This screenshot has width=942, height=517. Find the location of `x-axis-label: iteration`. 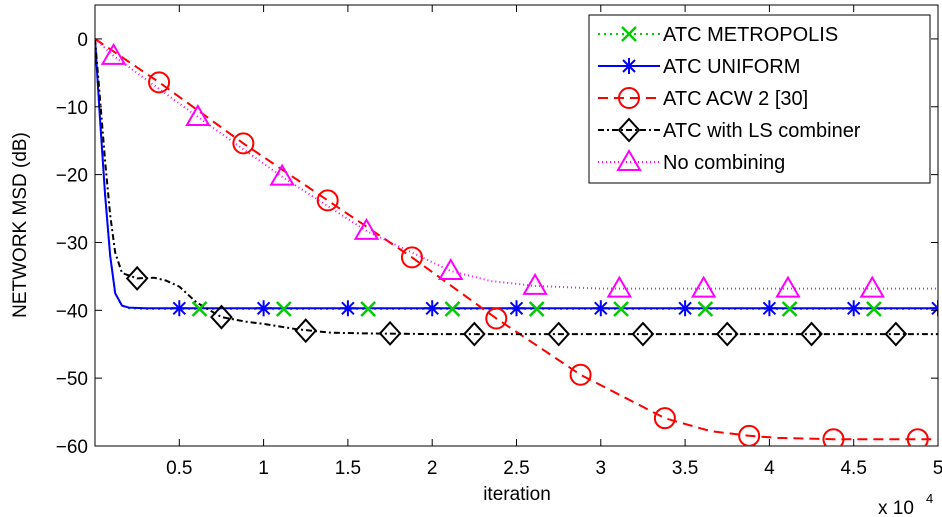

x-axis-label: iteration is located at coordinates (517, 494).